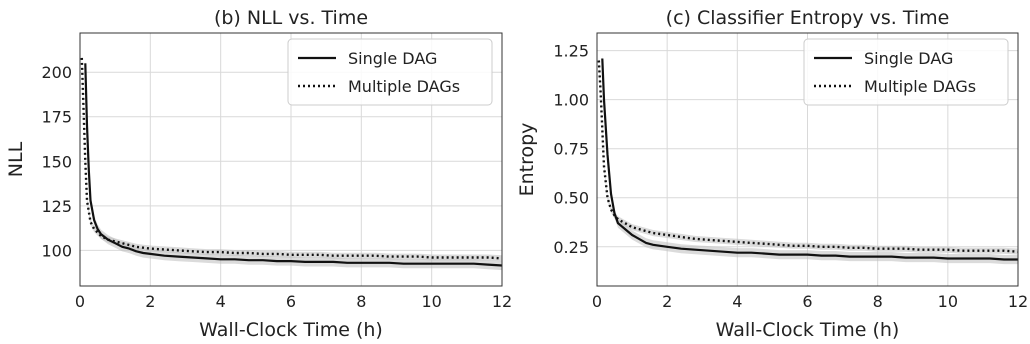  What do you see at coordinates (16, 159) in the screenshot?
I see `nll-y-axis-label: NLL` at bounding box center [16, 159].